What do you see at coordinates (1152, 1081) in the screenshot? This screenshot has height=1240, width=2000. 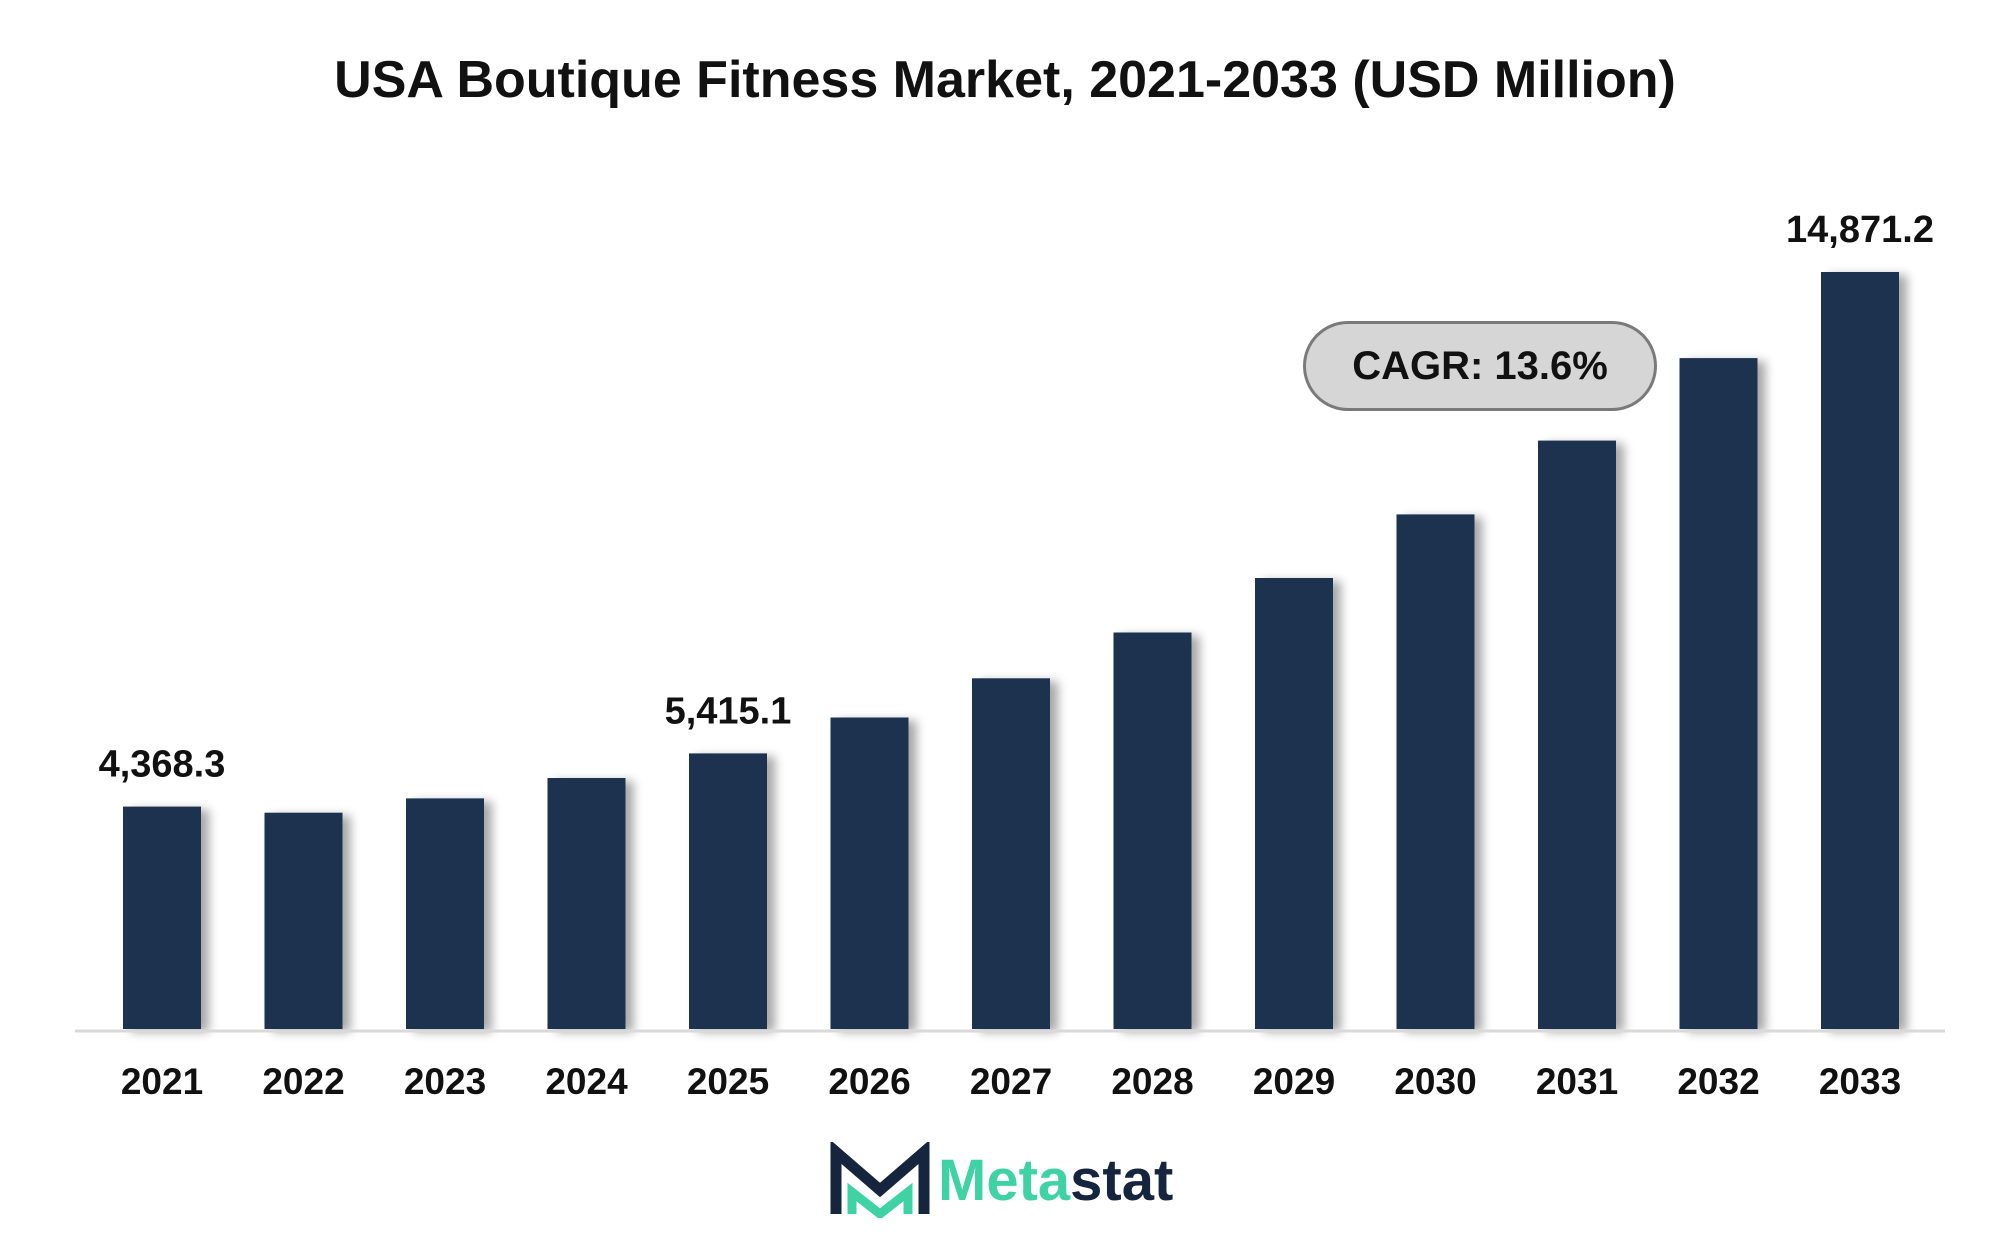 I see `x-tick-label-2028: 2028` at bounding box center [1152, 1081].